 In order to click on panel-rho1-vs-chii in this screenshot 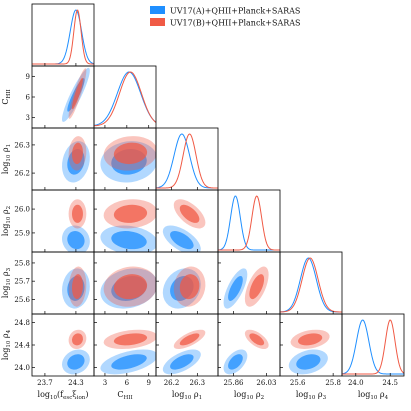, I will do `click(125, 159)`.